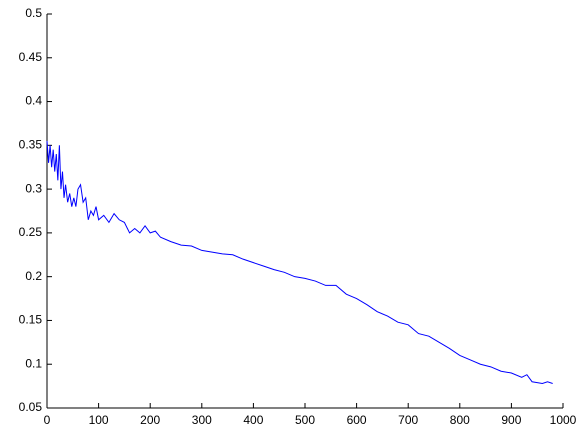 The image size is (576, 430). What do you see at coordinates (408, 420) in the screenshot?
I see `x-tick-label: 700` at bounding box center [408, 420].